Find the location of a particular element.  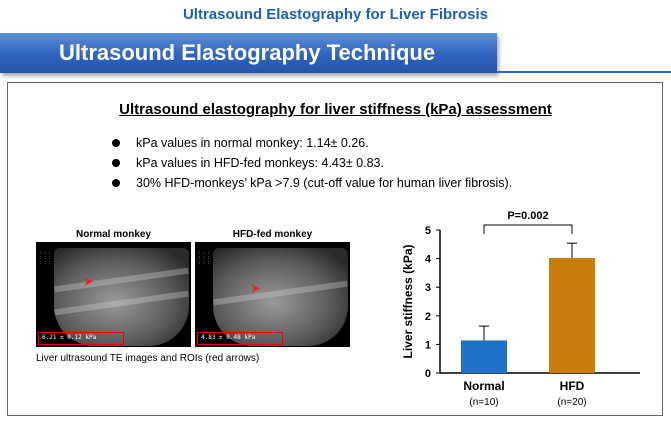

roi-readout: 4.83 ± 0.48 kPa is located at coordinates (228, 337).